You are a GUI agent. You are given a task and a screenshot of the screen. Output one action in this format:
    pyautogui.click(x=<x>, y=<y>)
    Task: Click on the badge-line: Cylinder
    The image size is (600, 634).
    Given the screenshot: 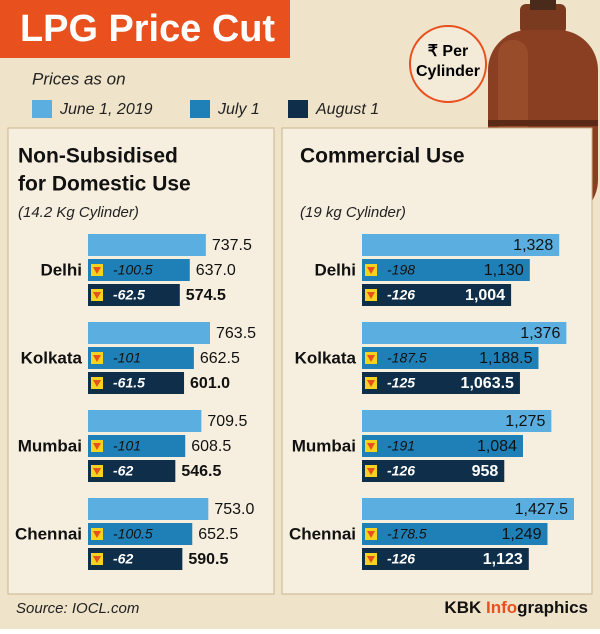 What is the action you would take?
    pyautogui.click(x=448, y=71)
    